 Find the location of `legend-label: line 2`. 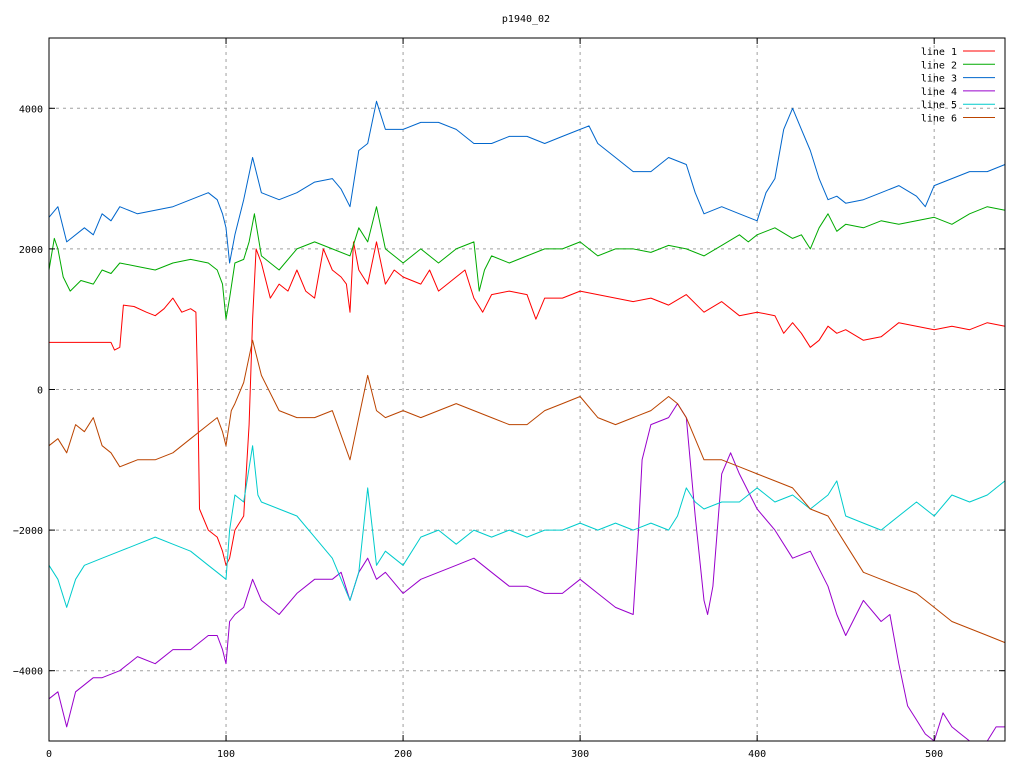

legend-label: line 2 is located at coordinates (939, 65).